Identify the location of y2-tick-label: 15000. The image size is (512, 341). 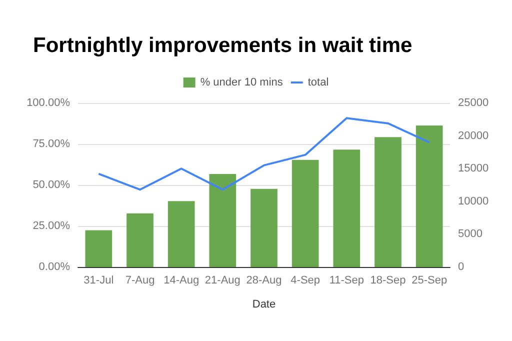
(473, 168).